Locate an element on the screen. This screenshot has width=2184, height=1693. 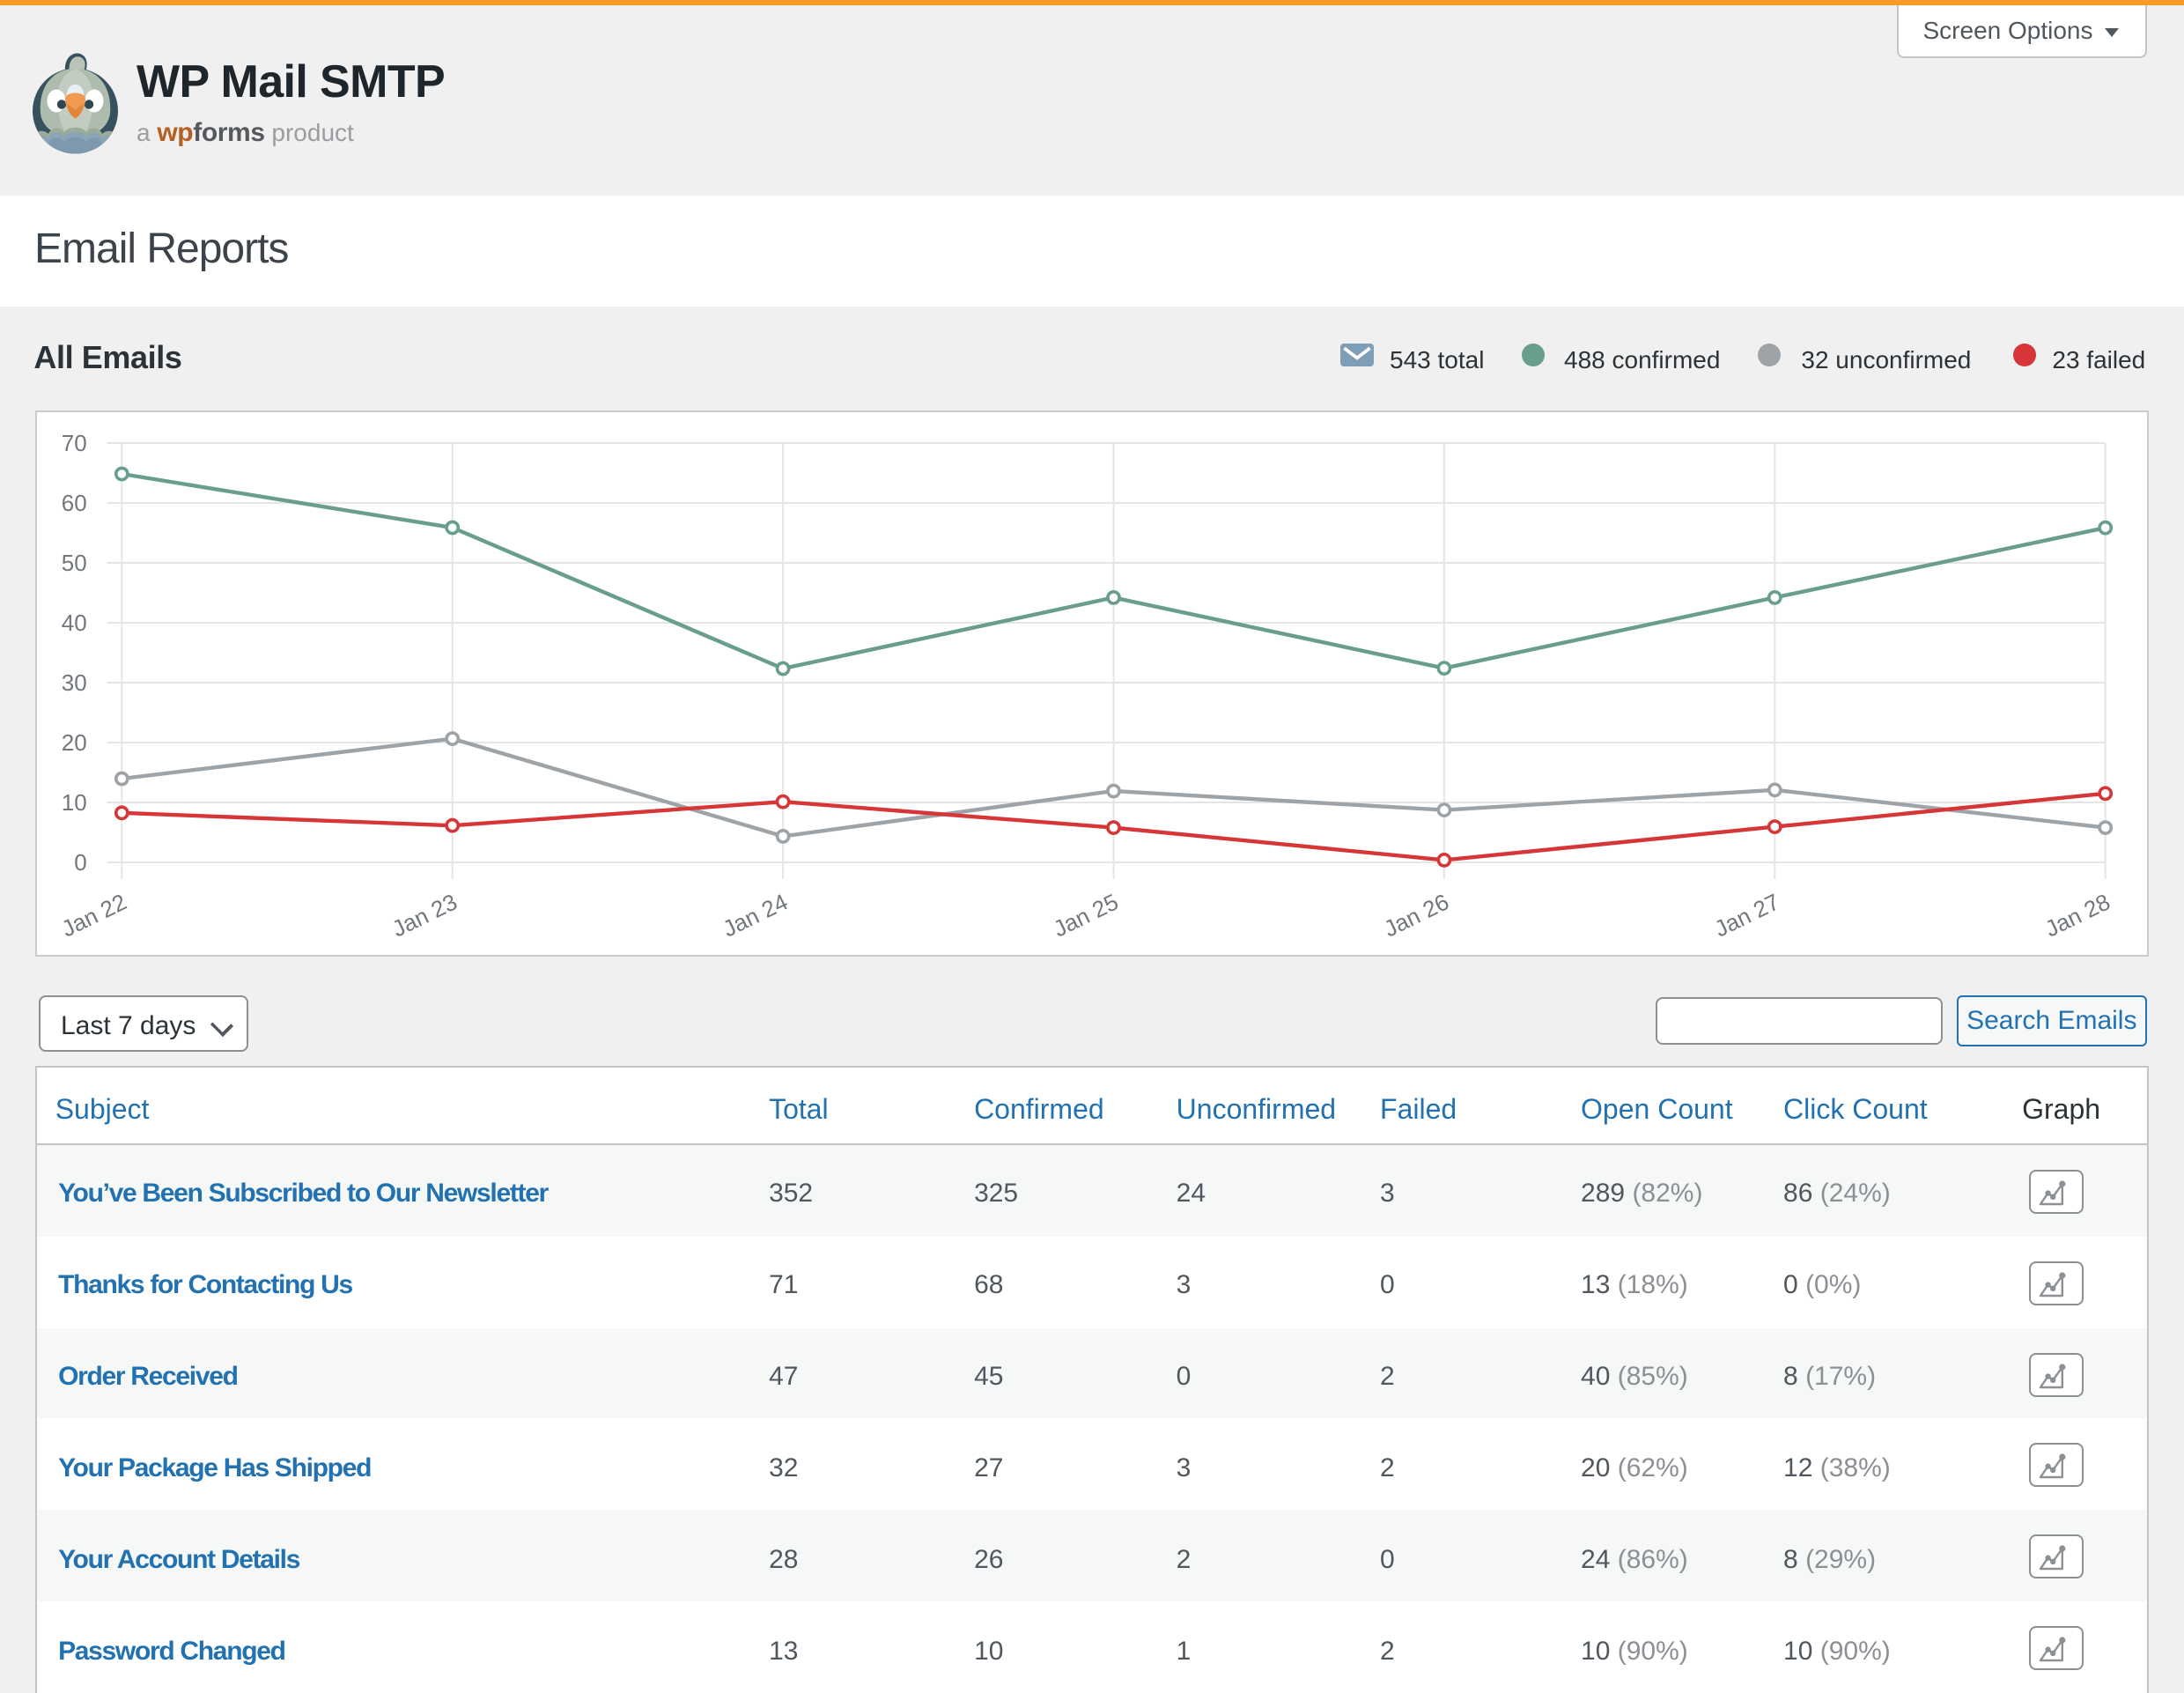
svg-text: 10 is located at coordinates (74, 802).